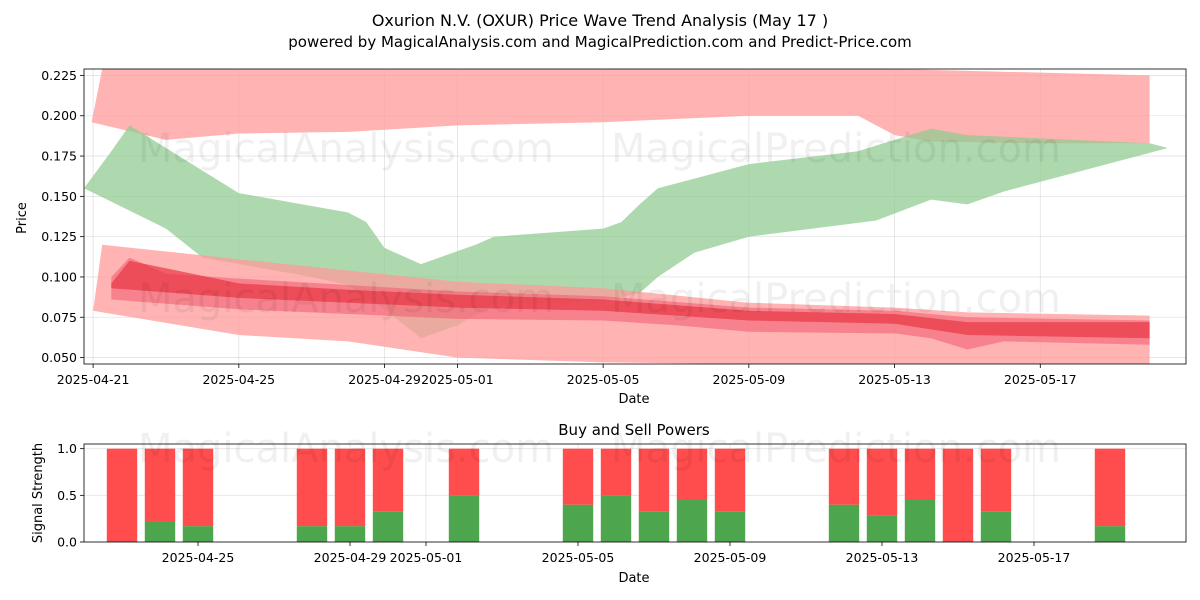 This screenshot has height=600, width=1200. What do you see at coordinates (882, 557) in the screenshot?
I see `signal-x-tick-label: 2025-05-13` at bounding box center [882, 557].